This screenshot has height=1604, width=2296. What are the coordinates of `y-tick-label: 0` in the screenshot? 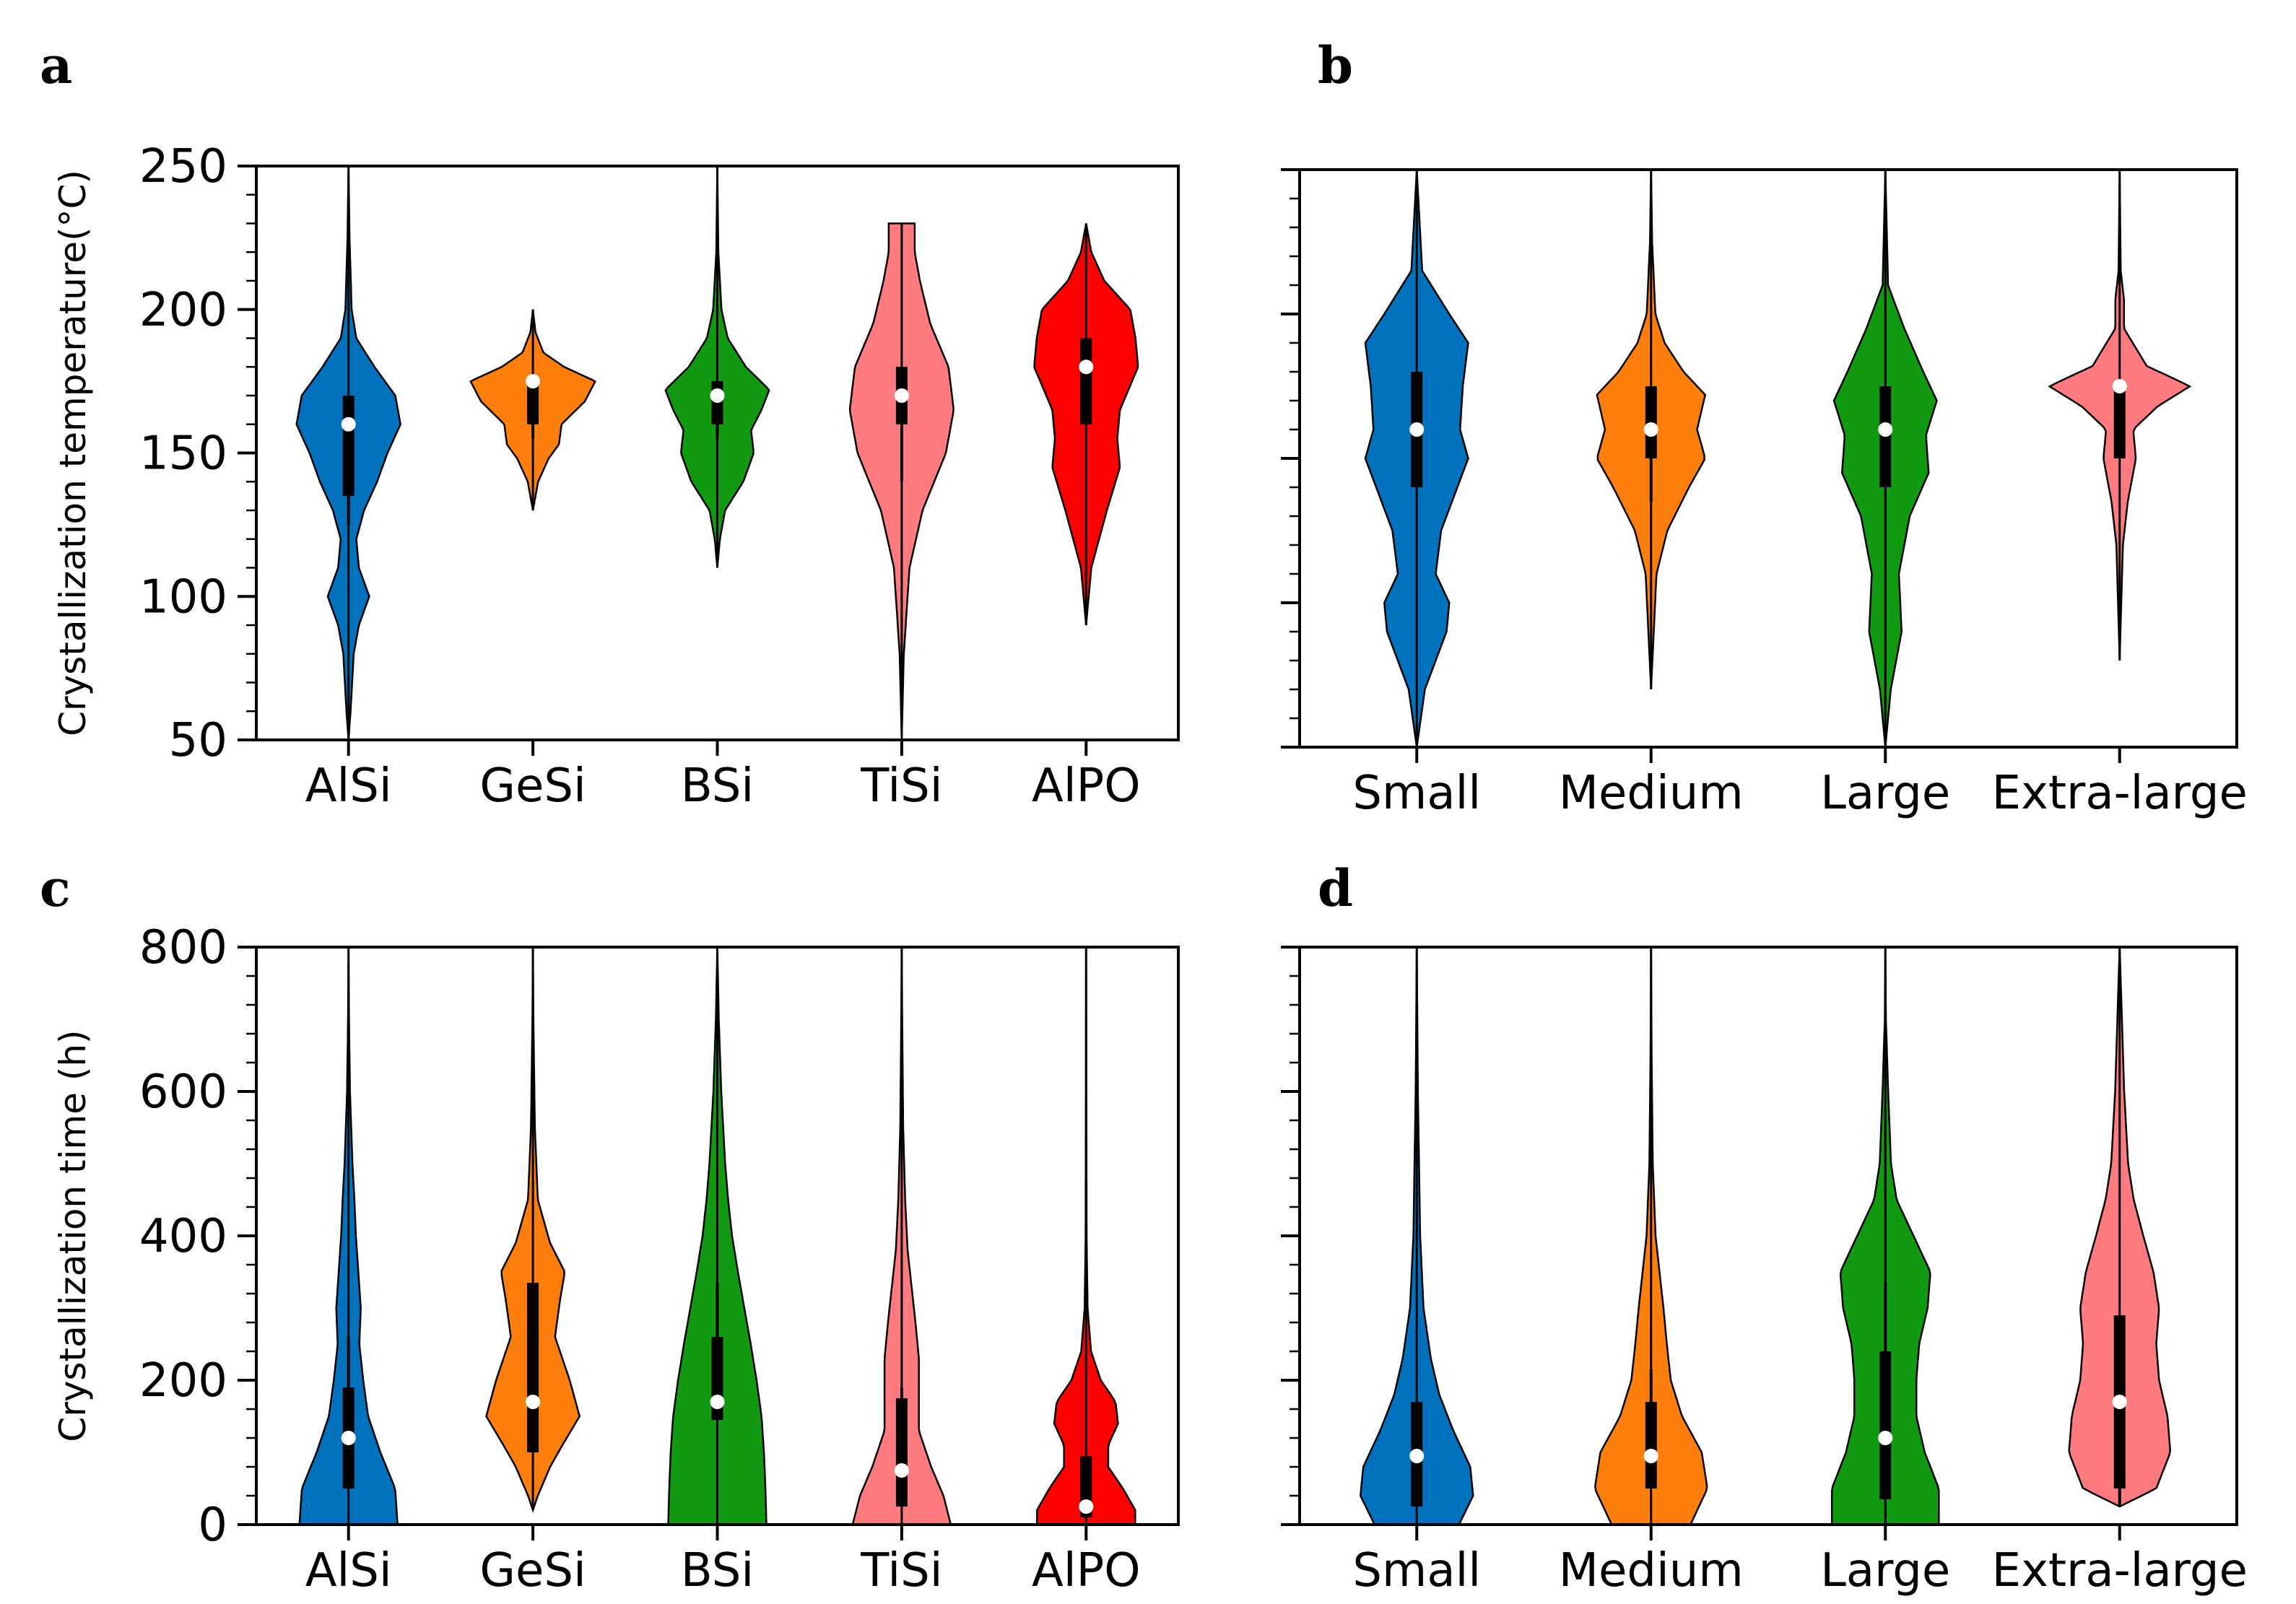 It's located at (212, 1525).